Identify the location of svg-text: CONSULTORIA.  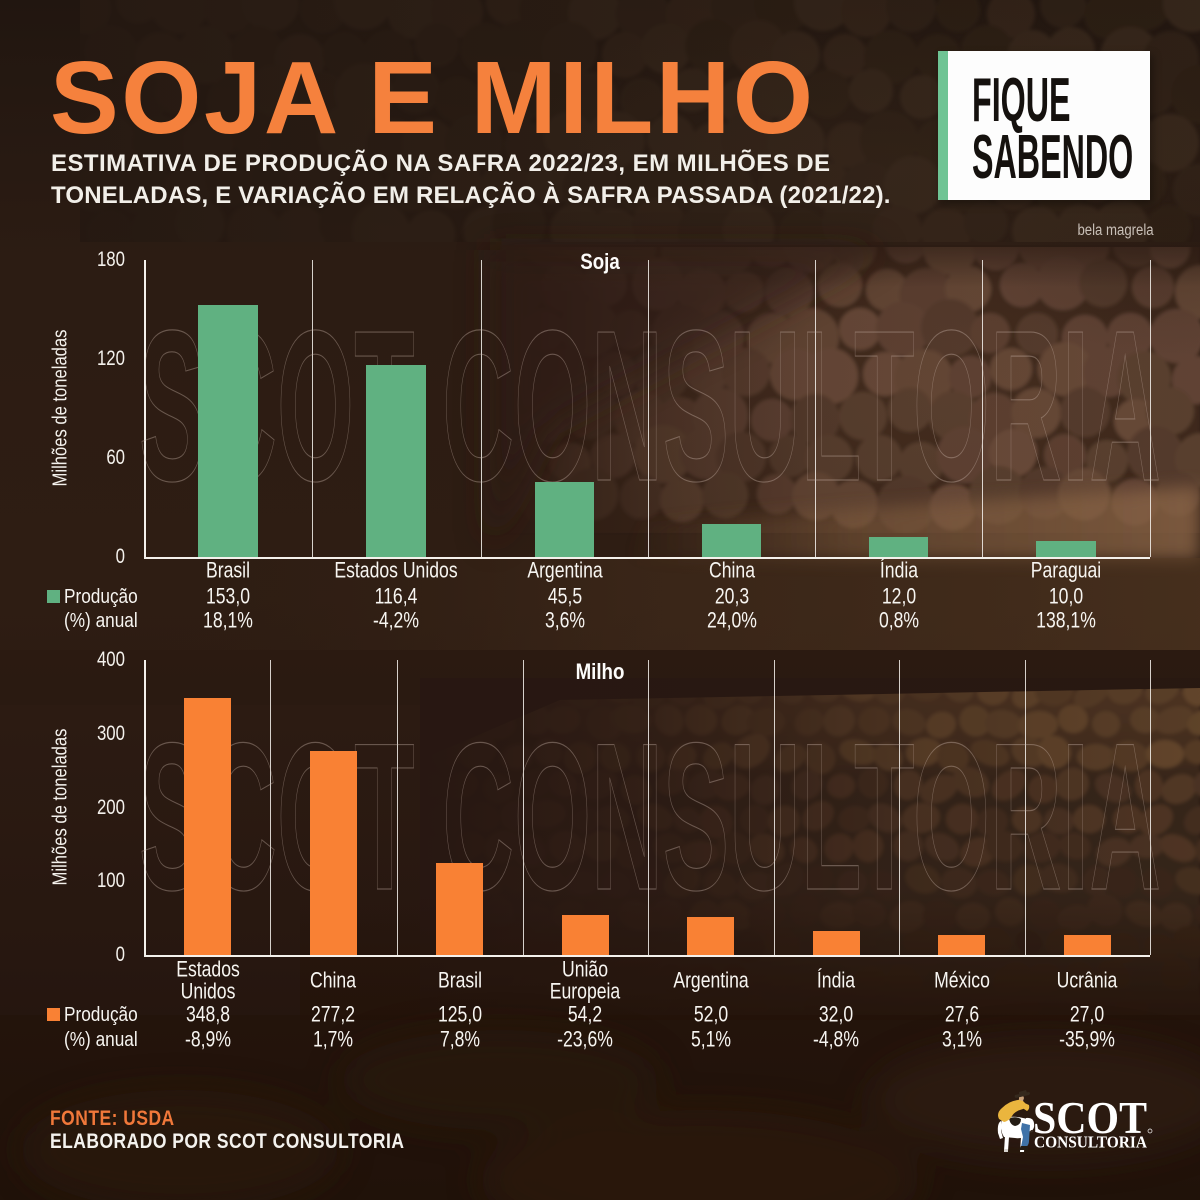
(1090, 1142).